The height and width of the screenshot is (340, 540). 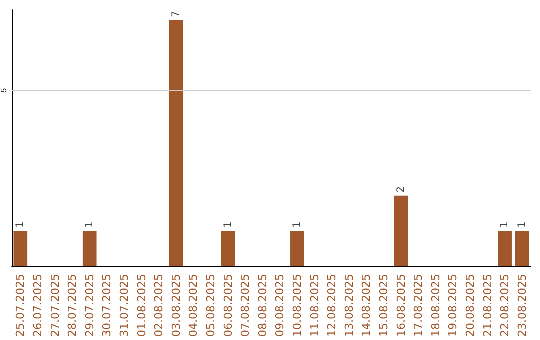 What do you see at coordinates (280, 306) in the screenshot?
I see `x-tick-label: 09.08.2025` at bounding box center [280, 306].